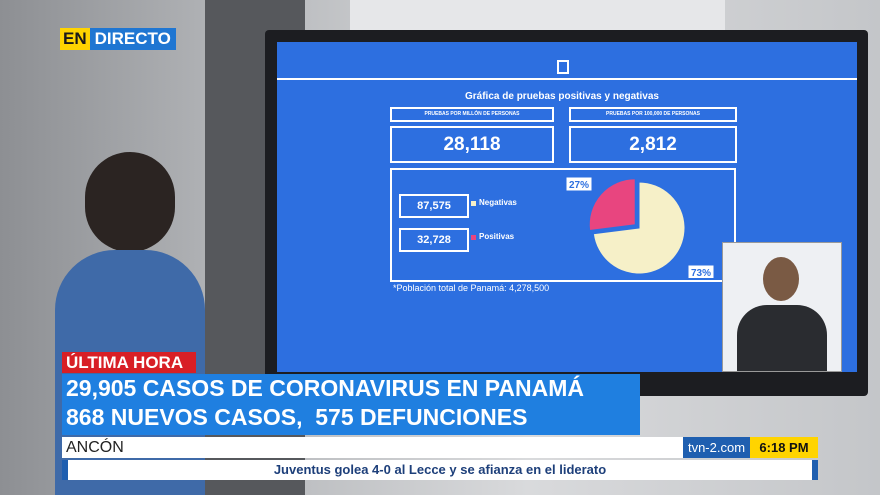 The image size is (880, 495). I want to click on sign-language-inset, so click(782, 307).